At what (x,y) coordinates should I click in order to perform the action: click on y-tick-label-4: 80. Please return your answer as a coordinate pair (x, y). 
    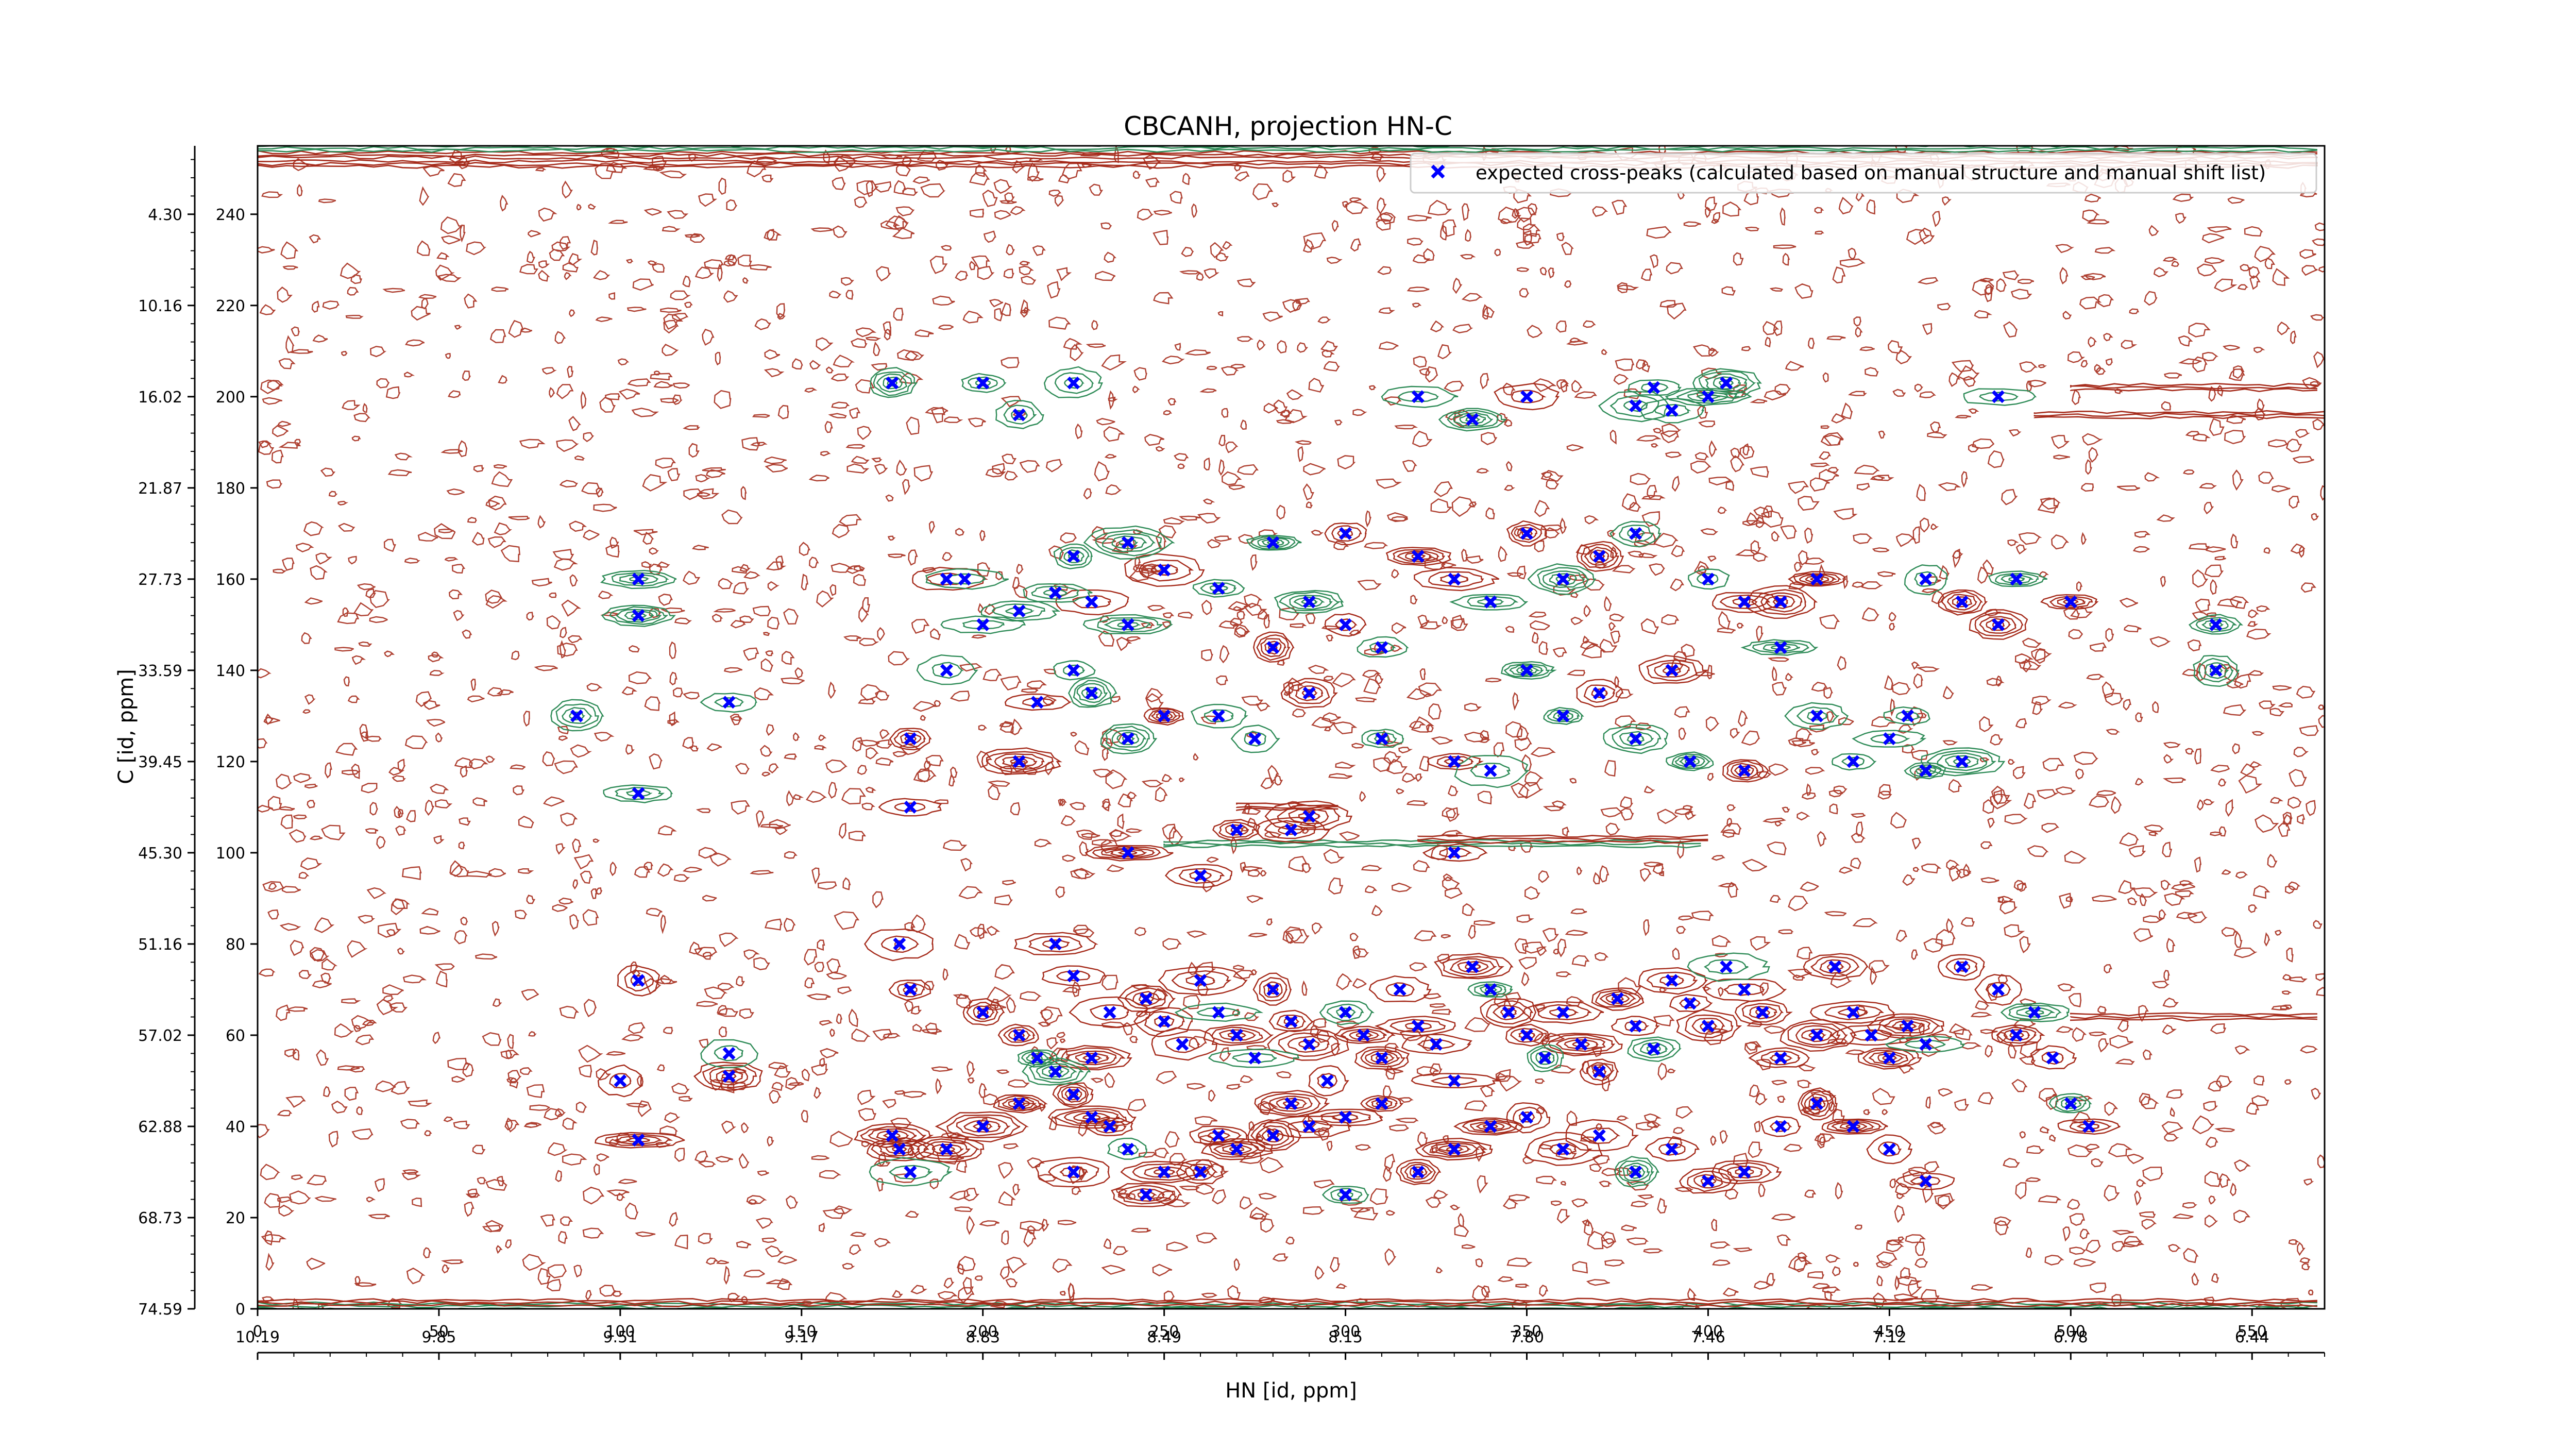
    Looking at the image, I should click on (235, 945).